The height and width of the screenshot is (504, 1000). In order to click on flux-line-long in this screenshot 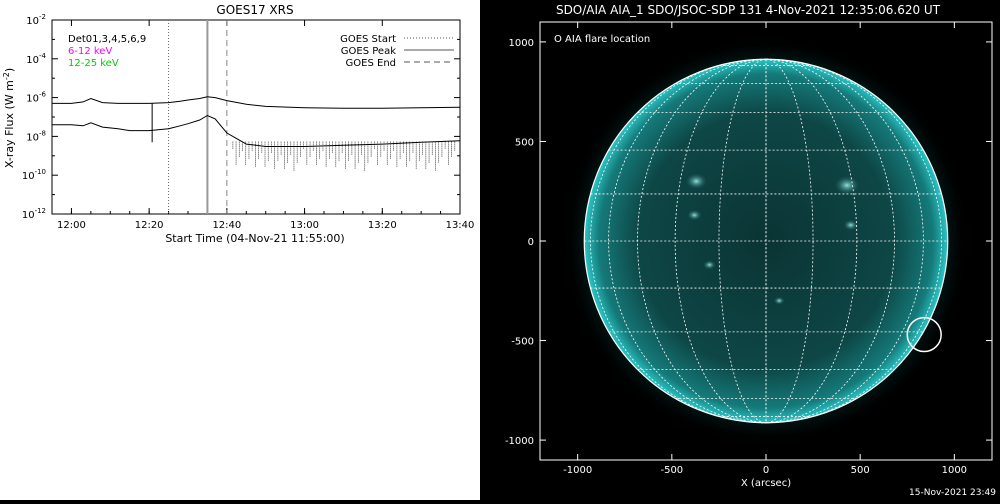, I will do `click(256, 102)`.